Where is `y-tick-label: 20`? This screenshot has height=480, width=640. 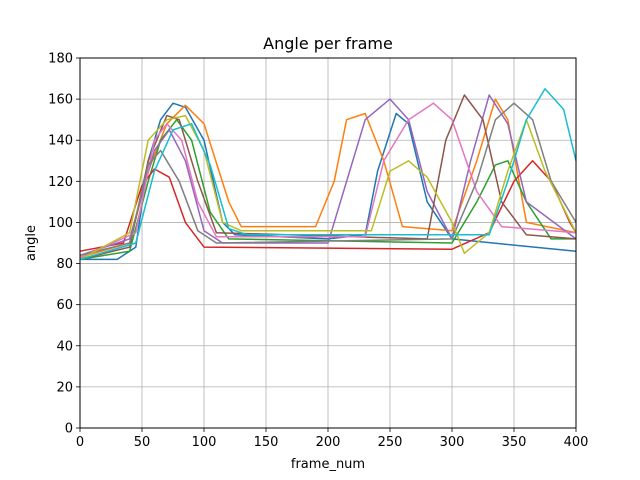 y-tick-label: 20 is located at coordinates (64, 387).